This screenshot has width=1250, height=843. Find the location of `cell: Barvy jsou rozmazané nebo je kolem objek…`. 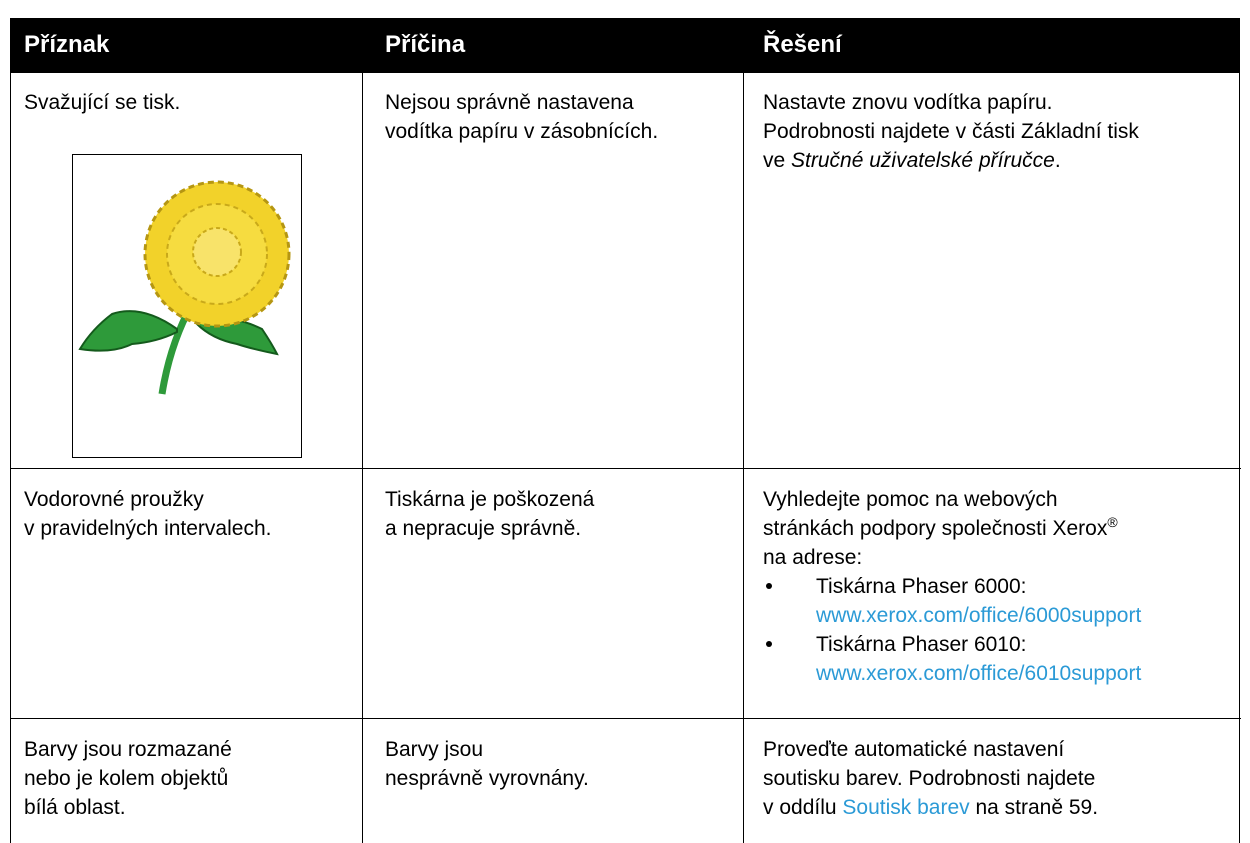

cell: Barvy jsou rozmazané nebo je kolem objek… is located at coordinates (128, 778).